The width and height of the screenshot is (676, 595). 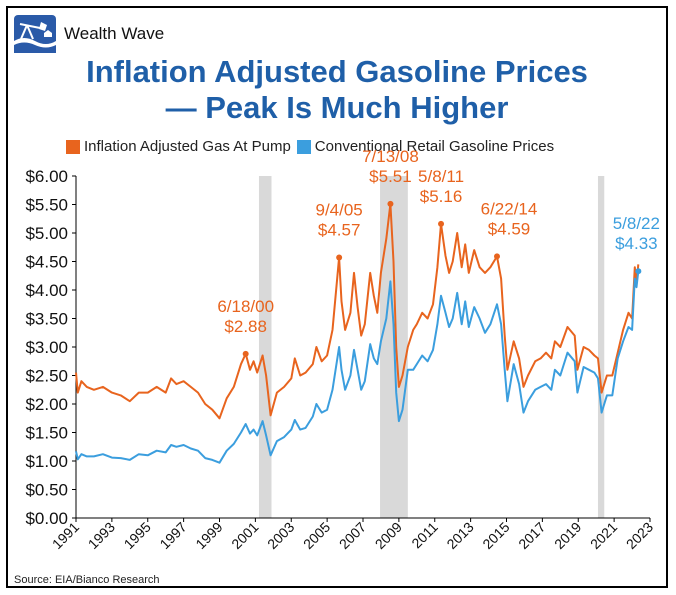 I want to click on x-tick-label: 2019, so click(x=567, y=535).